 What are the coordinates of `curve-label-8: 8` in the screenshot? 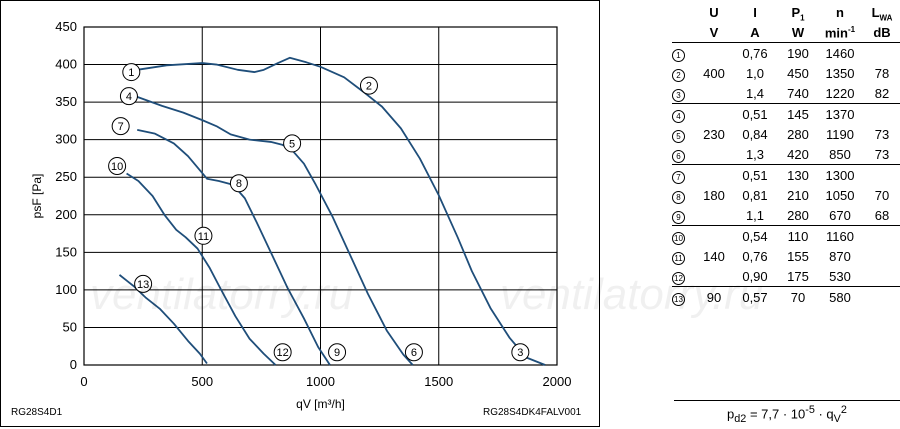 It's located at (239, 184).